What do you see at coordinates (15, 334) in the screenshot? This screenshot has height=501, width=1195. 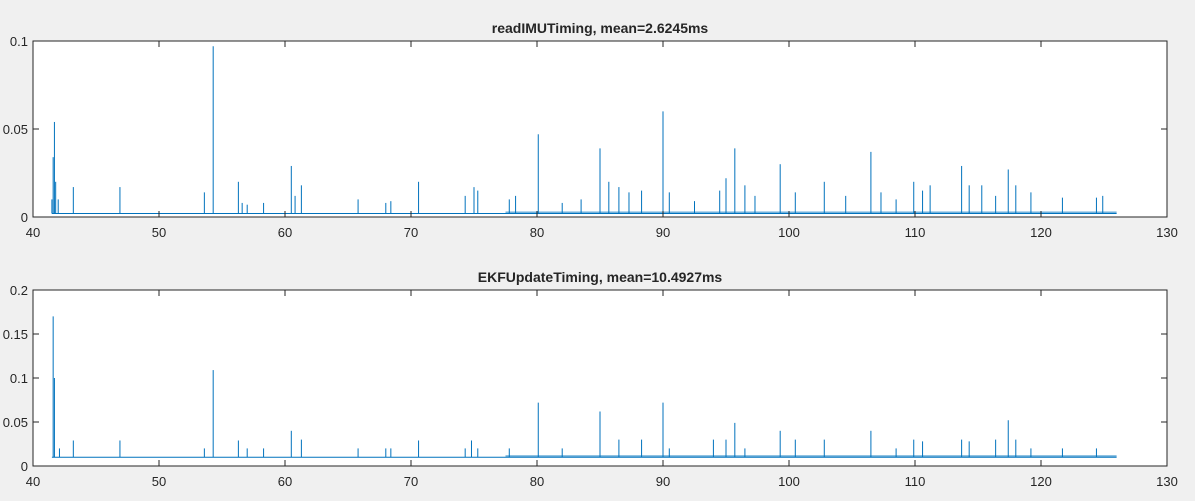 I see `y-tick-label: 0.15` at bounding box center [15, 334].